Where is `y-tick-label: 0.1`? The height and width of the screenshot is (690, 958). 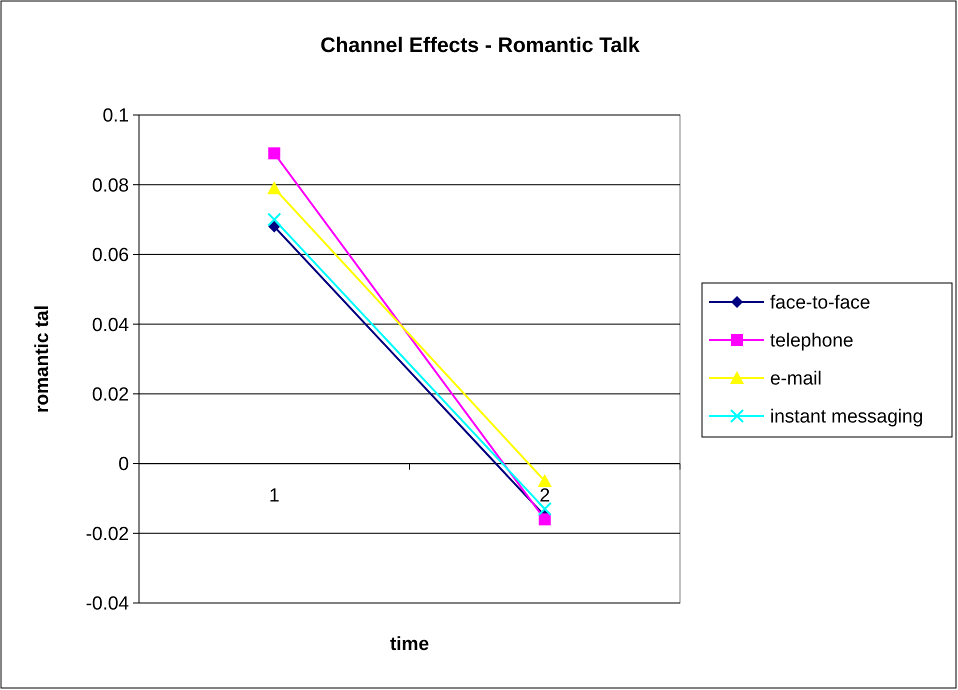
y-tick-label: 0.1 is located at coordinates (115, 116).